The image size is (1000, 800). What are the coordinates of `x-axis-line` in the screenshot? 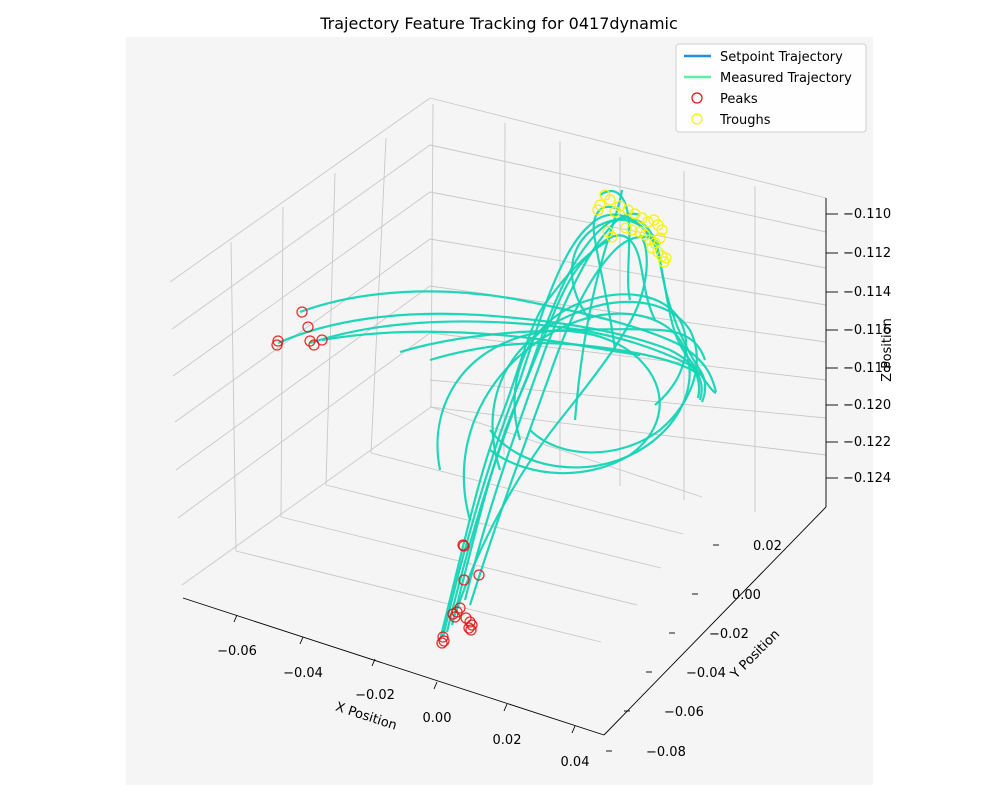 It's located at (393, 666).